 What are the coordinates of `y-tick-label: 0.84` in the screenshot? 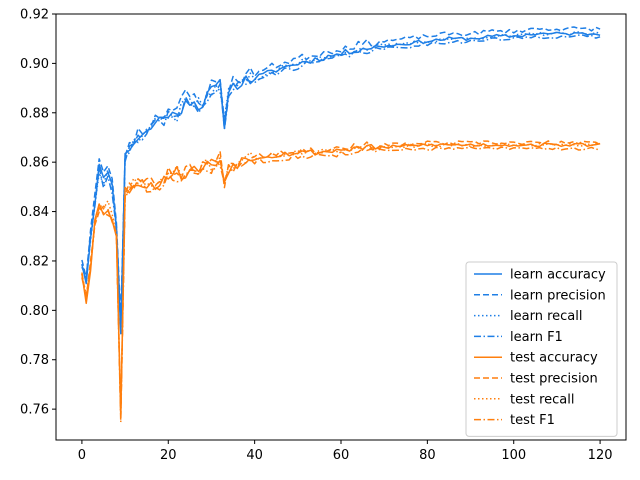 It's located at (34, 212).